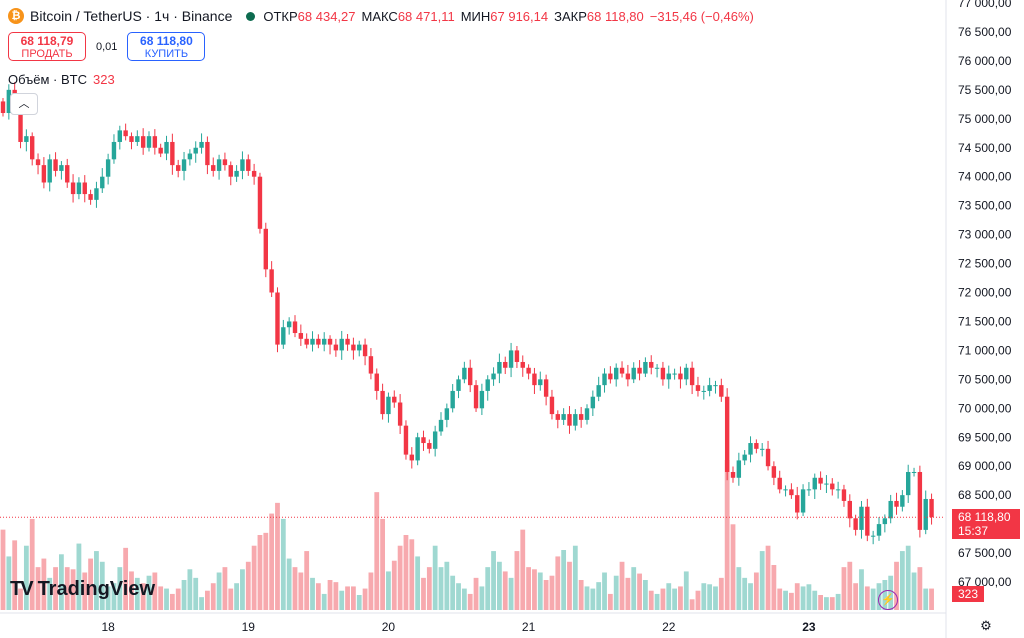  What do you see at coordinates (61, 79) in the screenshot?
I see `volume-legend: Объём · BTC 323` at bounding box center [61, 79].